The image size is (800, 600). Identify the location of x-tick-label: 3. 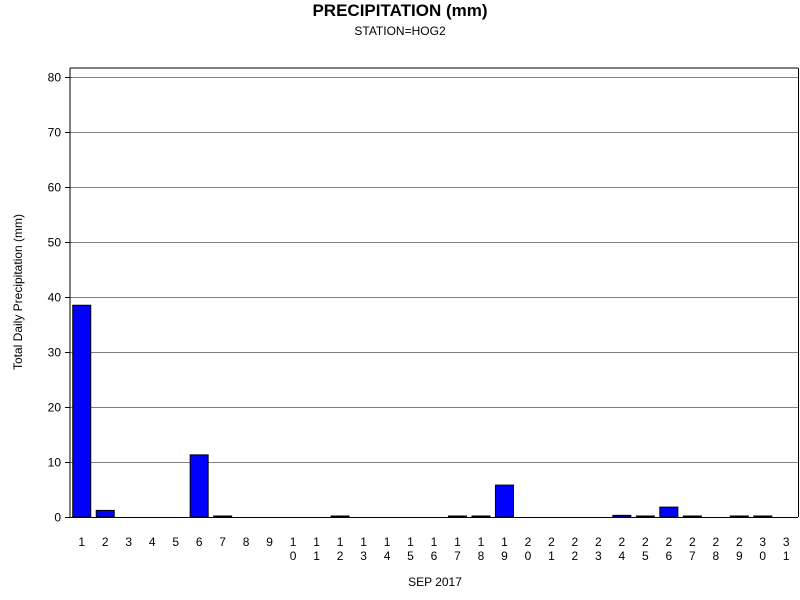
(128, 542).